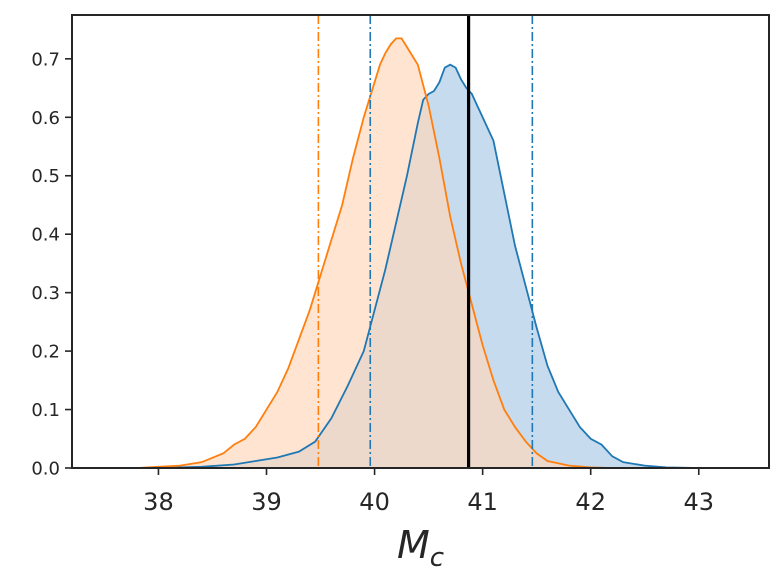 This screenshot has height=584, width=784. I want to click on x-tick-label: 43, so click(698, 502).